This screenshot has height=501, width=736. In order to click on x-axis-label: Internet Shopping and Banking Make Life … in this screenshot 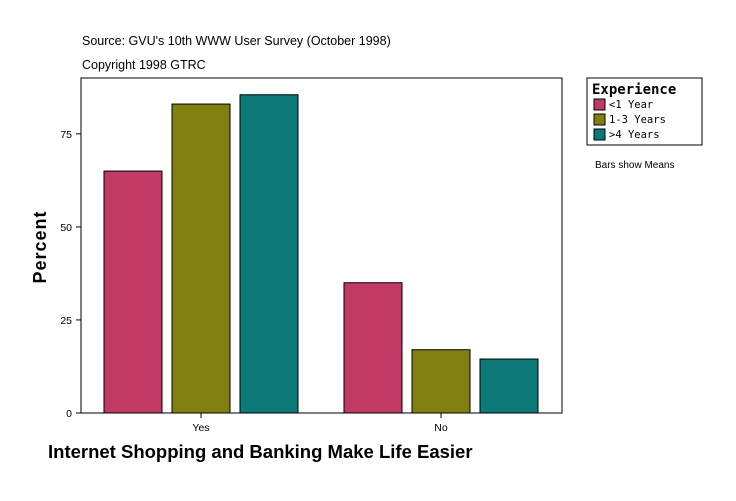, I will do `click(260, 451)`.